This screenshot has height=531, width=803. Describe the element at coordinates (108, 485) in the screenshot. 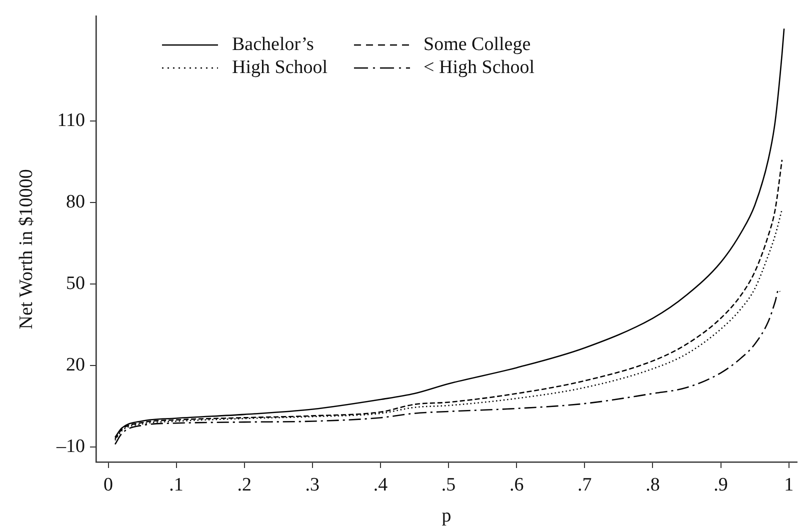

I see `x-tick-label: 0` at that location.